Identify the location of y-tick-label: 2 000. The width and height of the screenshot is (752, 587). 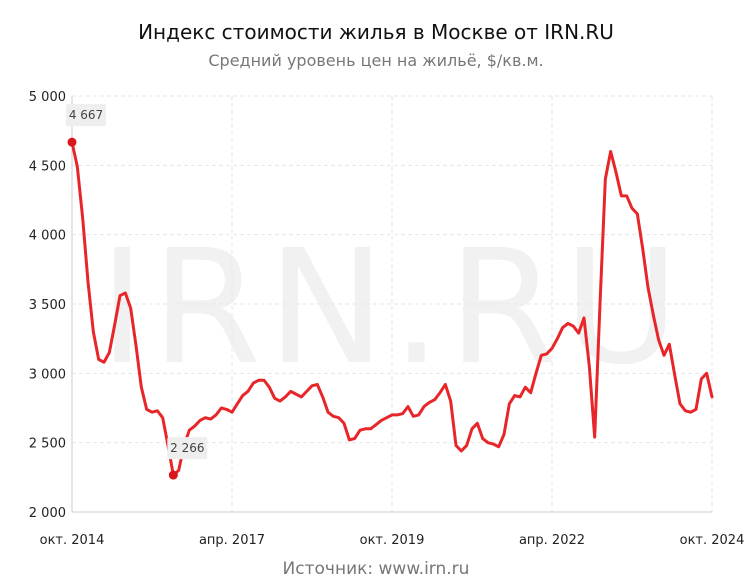
(47, 513).